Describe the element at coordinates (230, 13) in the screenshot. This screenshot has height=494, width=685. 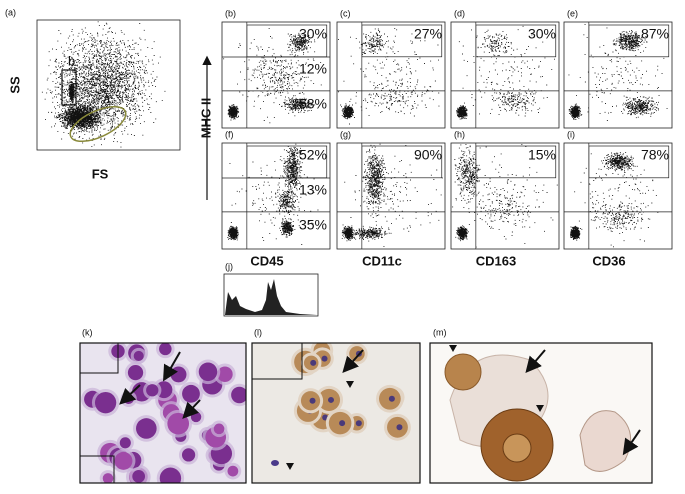
I see `panel-label: (b)` at that location.